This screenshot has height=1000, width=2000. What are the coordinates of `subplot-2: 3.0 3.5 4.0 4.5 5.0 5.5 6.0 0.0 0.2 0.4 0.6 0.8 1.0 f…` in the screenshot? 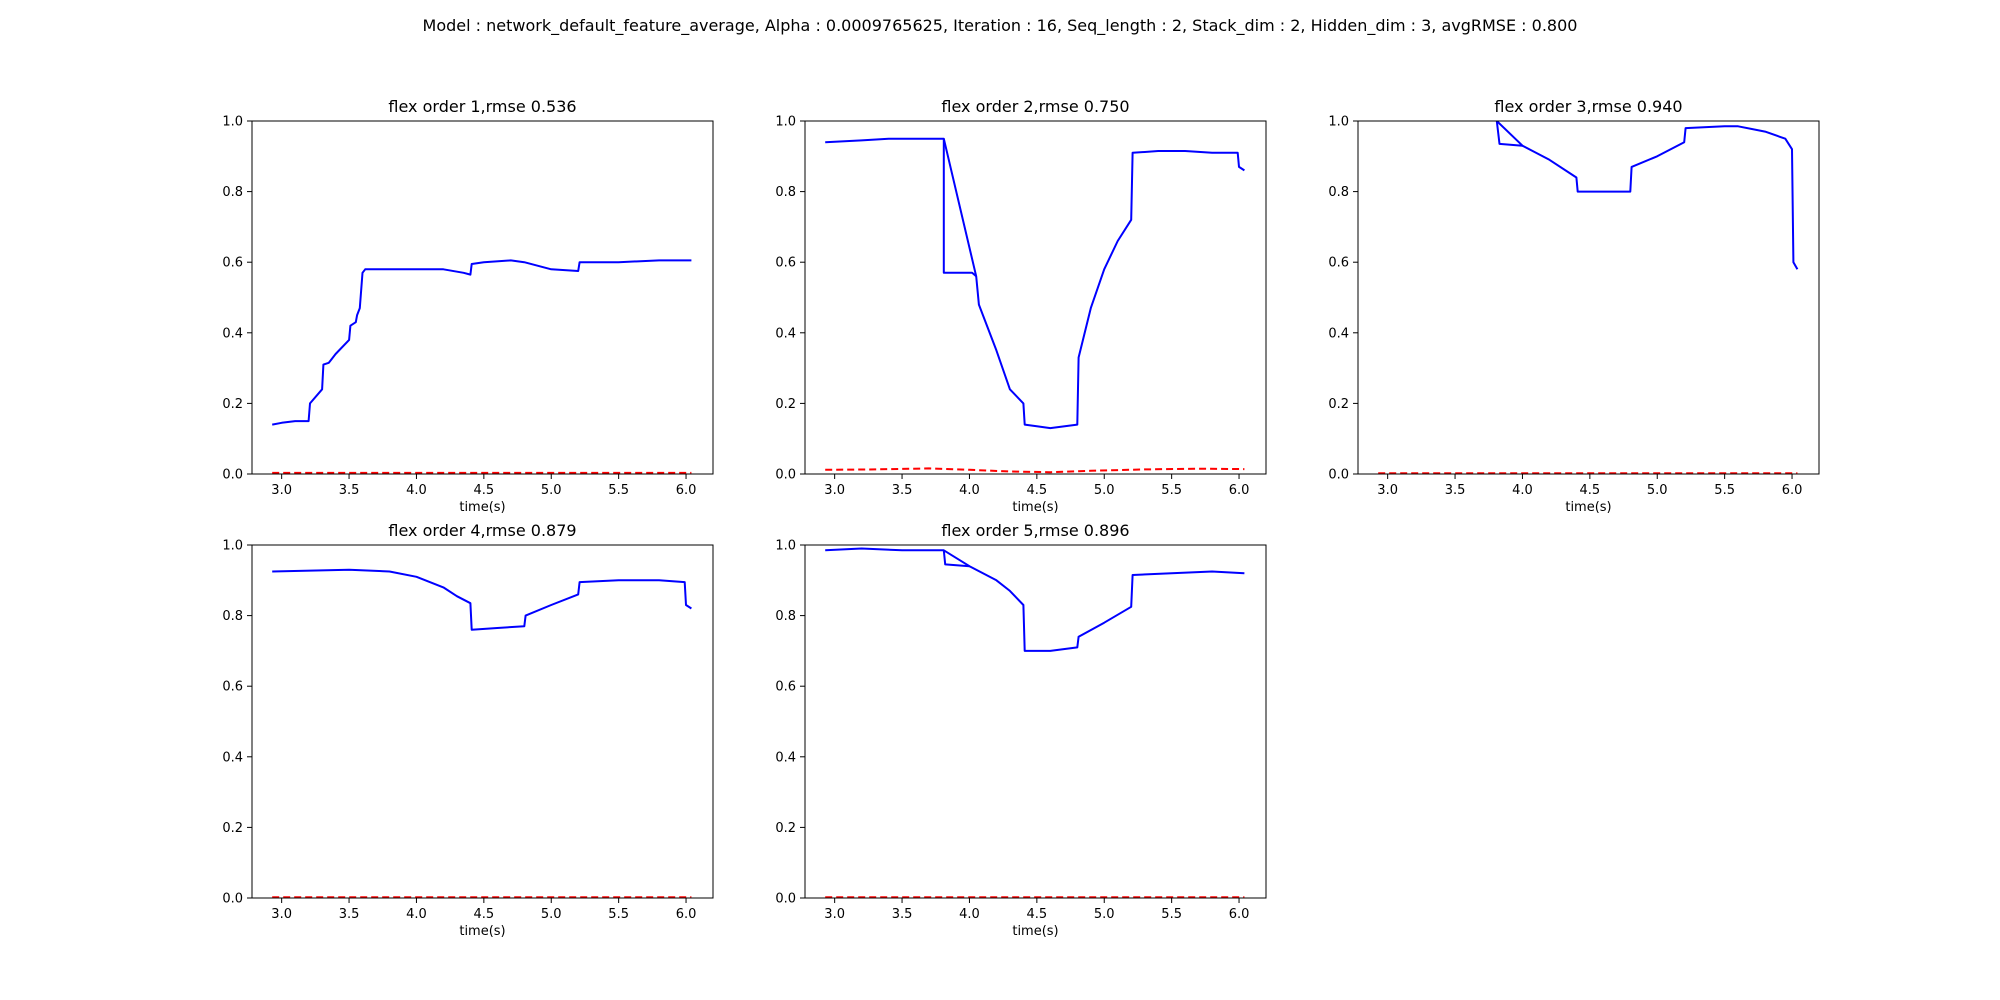 It's located at (1021, 306).